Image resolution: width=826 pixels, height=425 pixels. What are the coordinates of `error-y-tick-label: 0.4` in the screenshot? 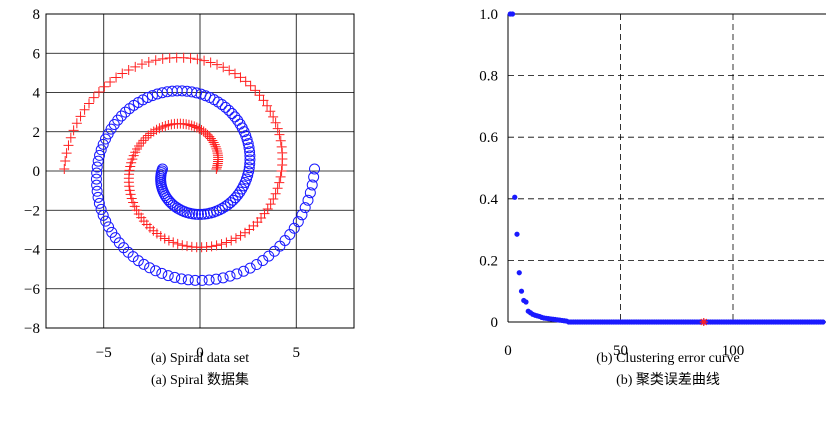 It's located at (488, 200).